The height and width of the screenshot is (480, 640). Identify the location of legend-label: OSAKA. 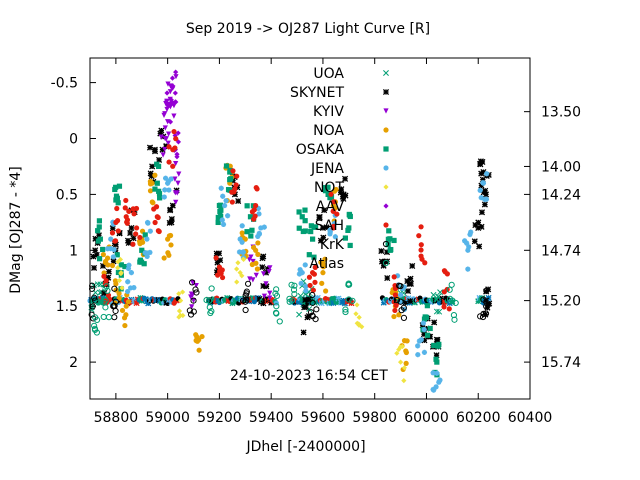
(320, 150).